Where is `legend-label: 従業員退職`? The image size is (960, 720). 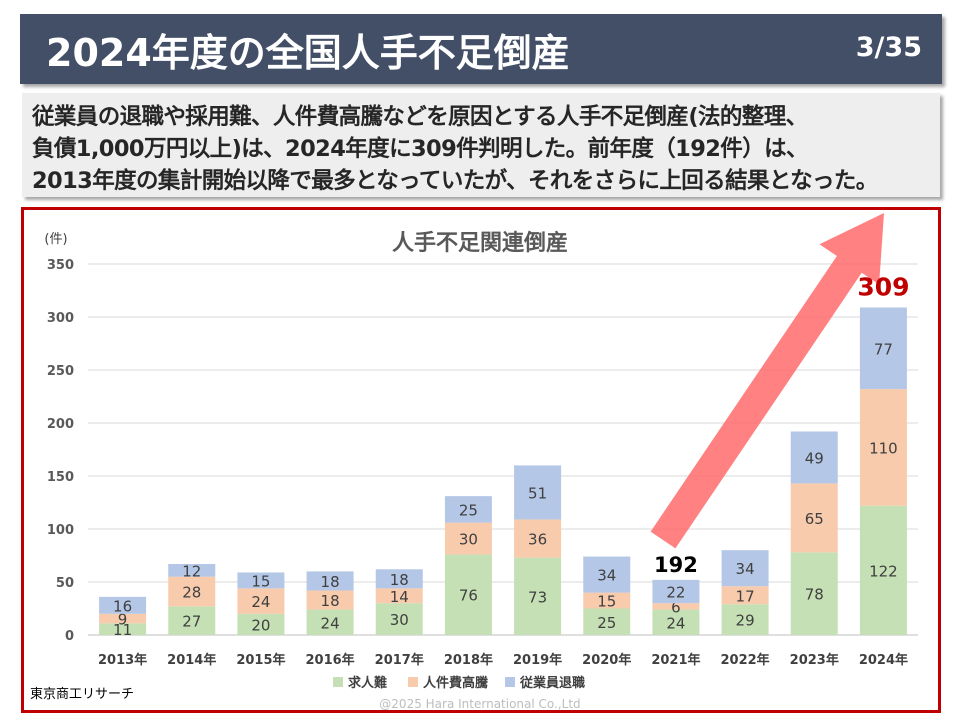 legend-label: 従業員退職 is located at coordinates (552, 683).